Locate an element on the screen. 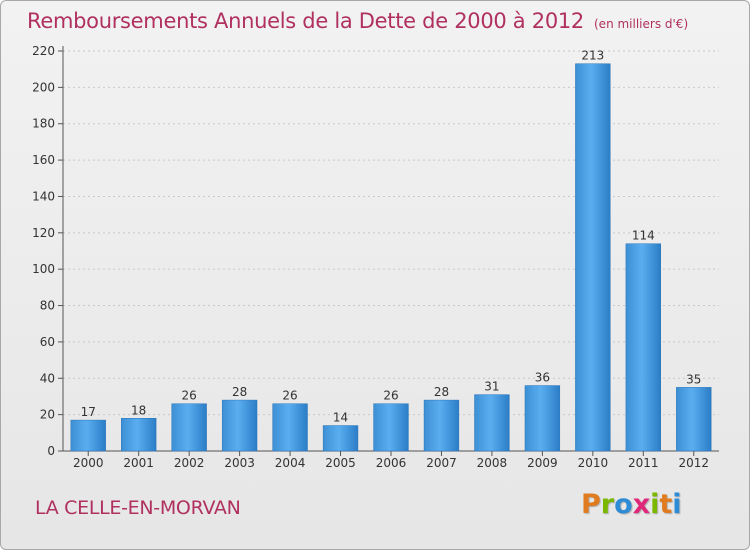 Image resolution: width=750 pixels, height=550 pixels. x-tick-label: 2006 is located at coordinates (391, 463).